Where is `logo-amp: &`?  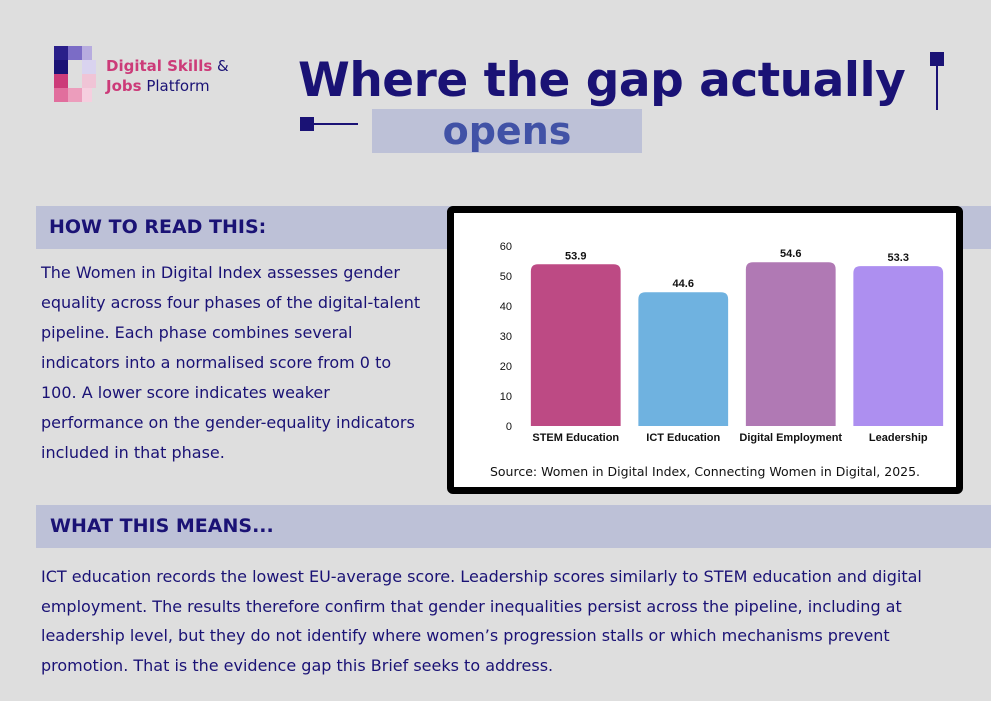
logo-amp: & is located at coordinates (220, 66).